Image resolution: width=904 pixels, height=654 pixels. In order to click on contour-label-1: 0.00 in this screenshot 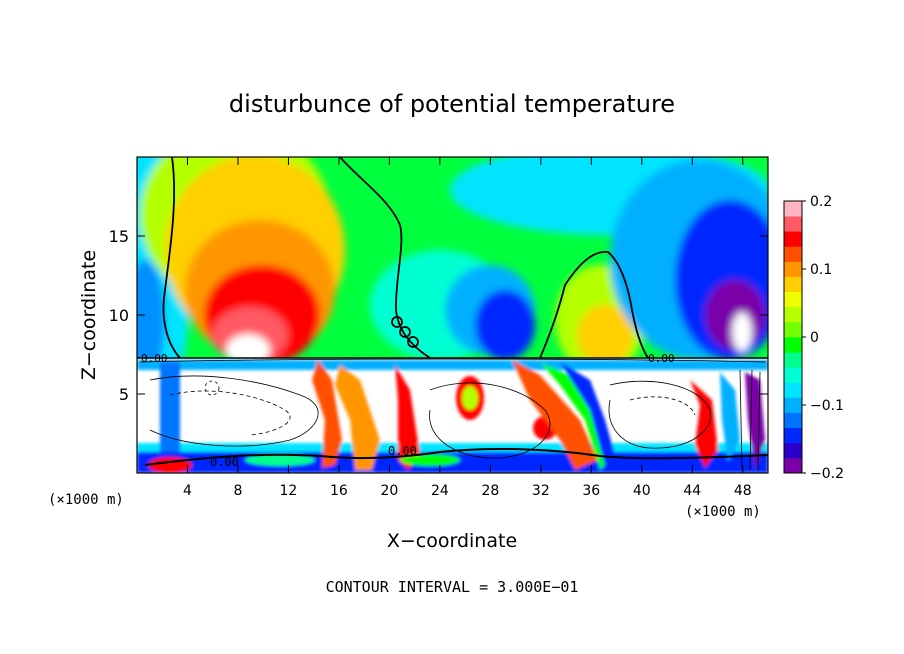, I will do `click(154, 358)`.